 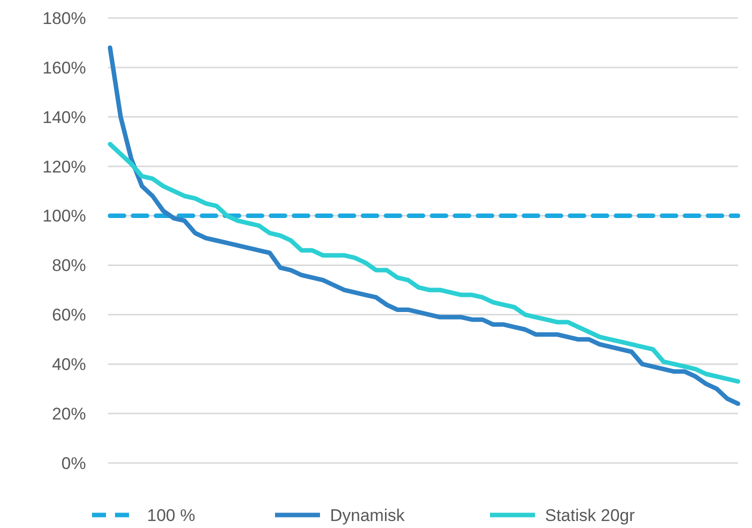 I want to click on y-tick-label: 80%, so click(x=69, y=266).